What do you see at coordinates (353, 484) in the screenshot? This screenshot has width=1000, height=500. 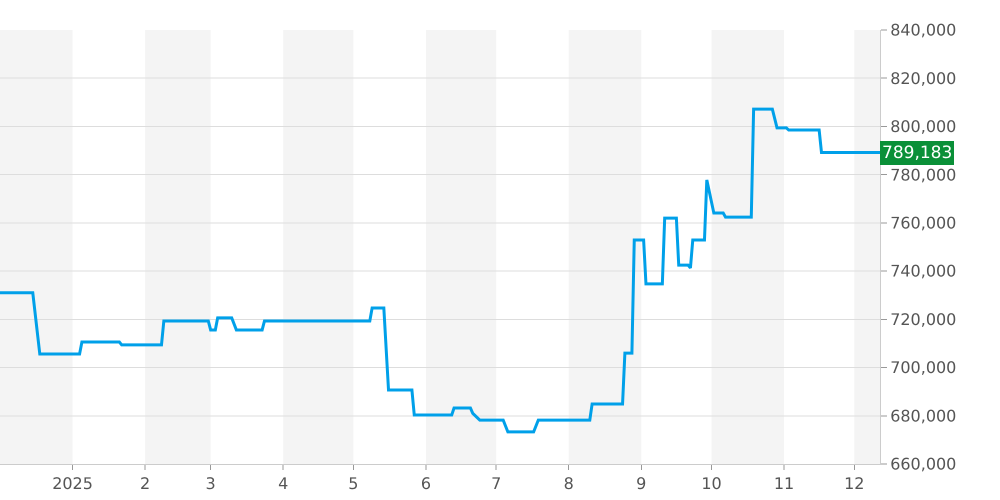 I see `x-tick-label: 5` at bounding box center [353, 484].